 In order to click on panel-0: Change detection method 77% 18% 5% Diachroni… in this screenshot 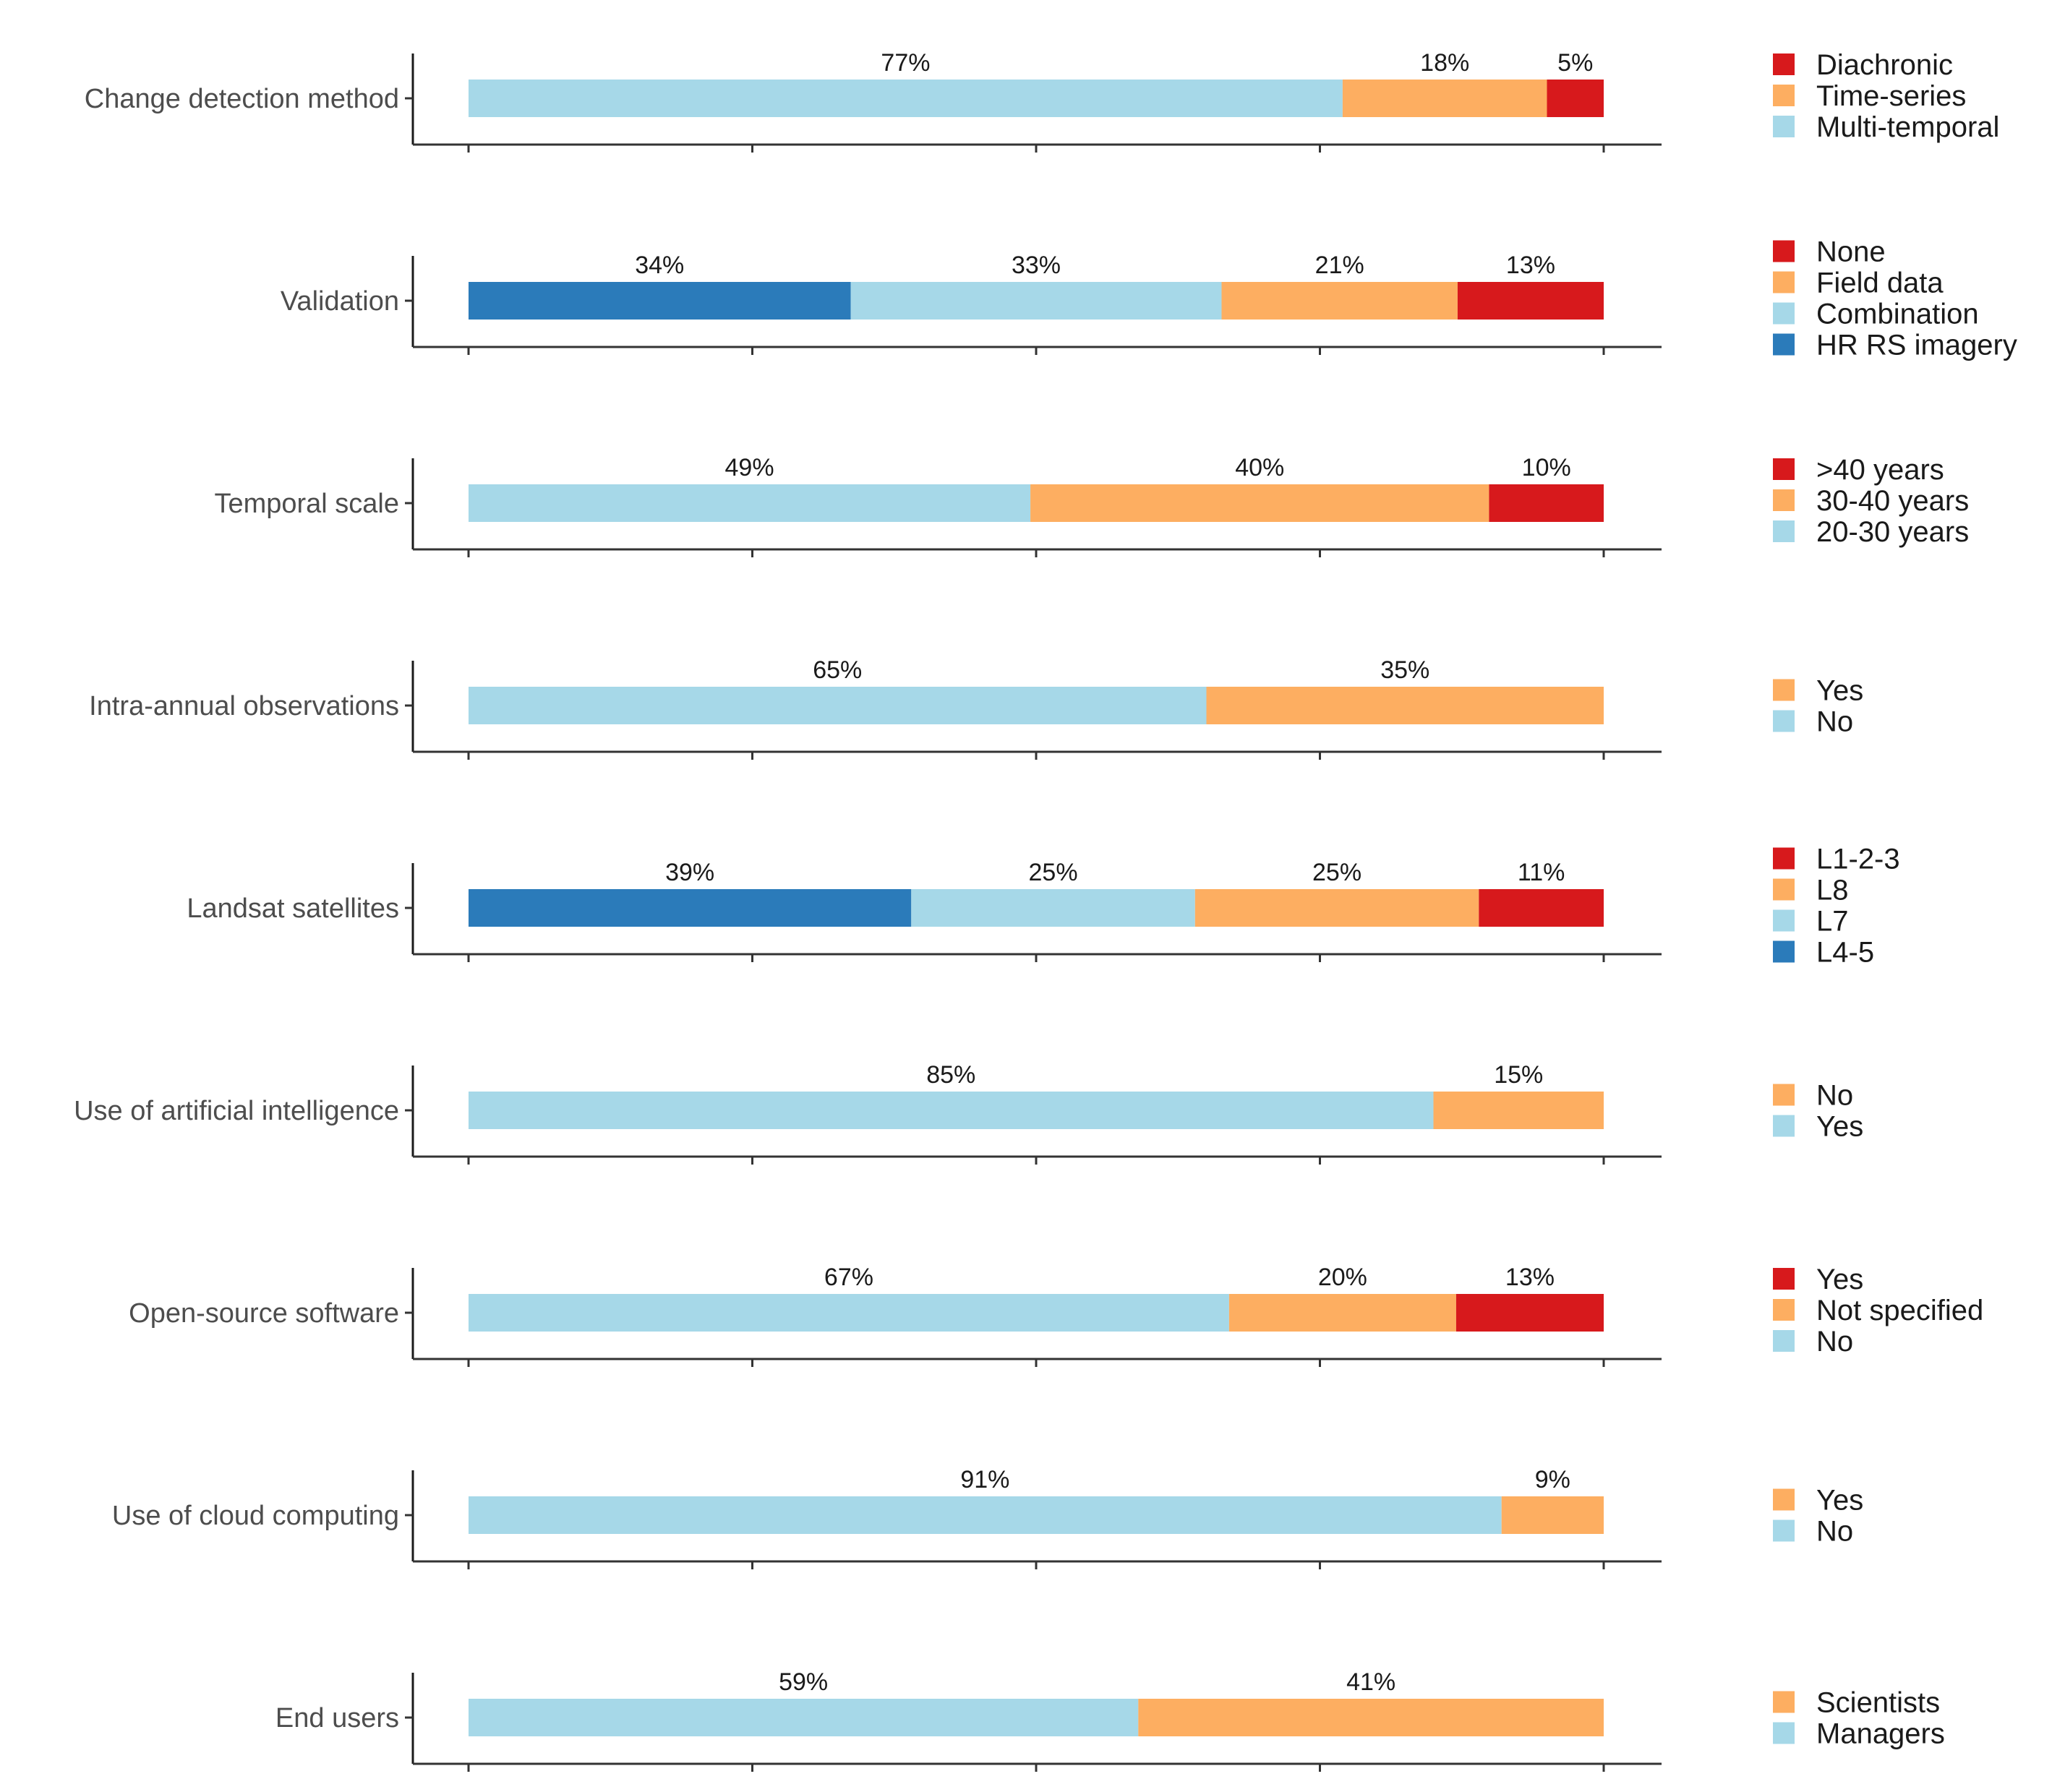, I will do `click(1042, 101)`.